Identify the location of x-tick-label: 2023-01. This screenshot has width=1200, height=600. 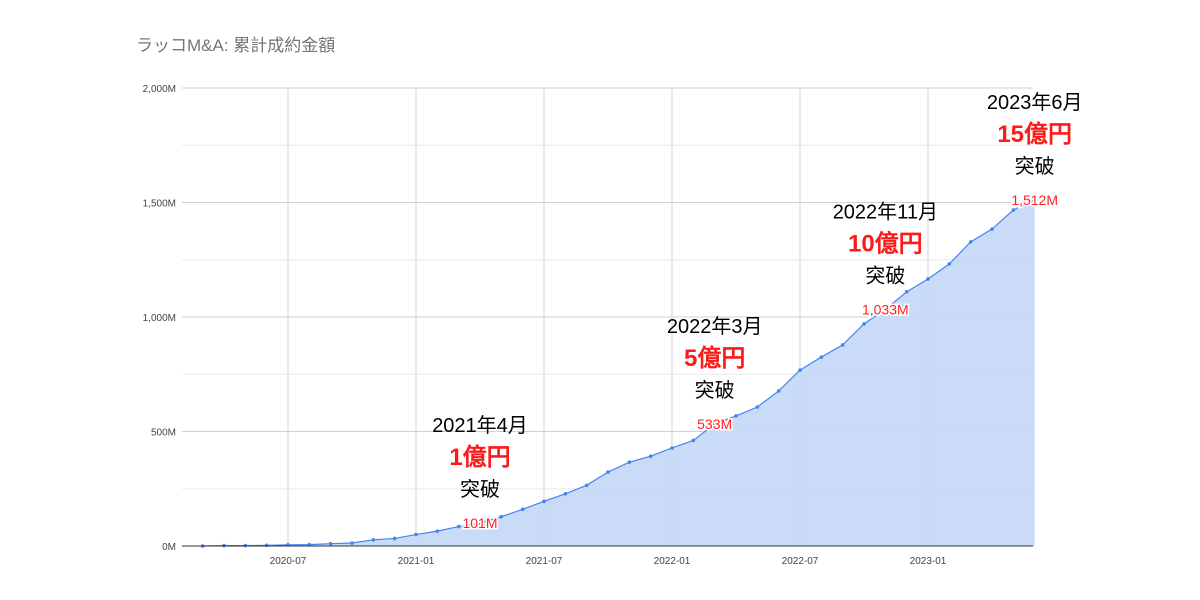
(928, 561).